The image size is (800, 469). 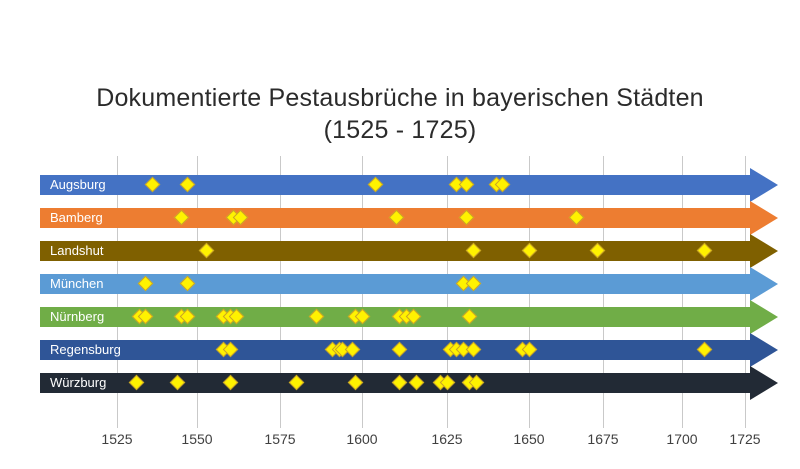 I want to click on bar-label-augsburg: Augsburg, so click(x=78, y=184).